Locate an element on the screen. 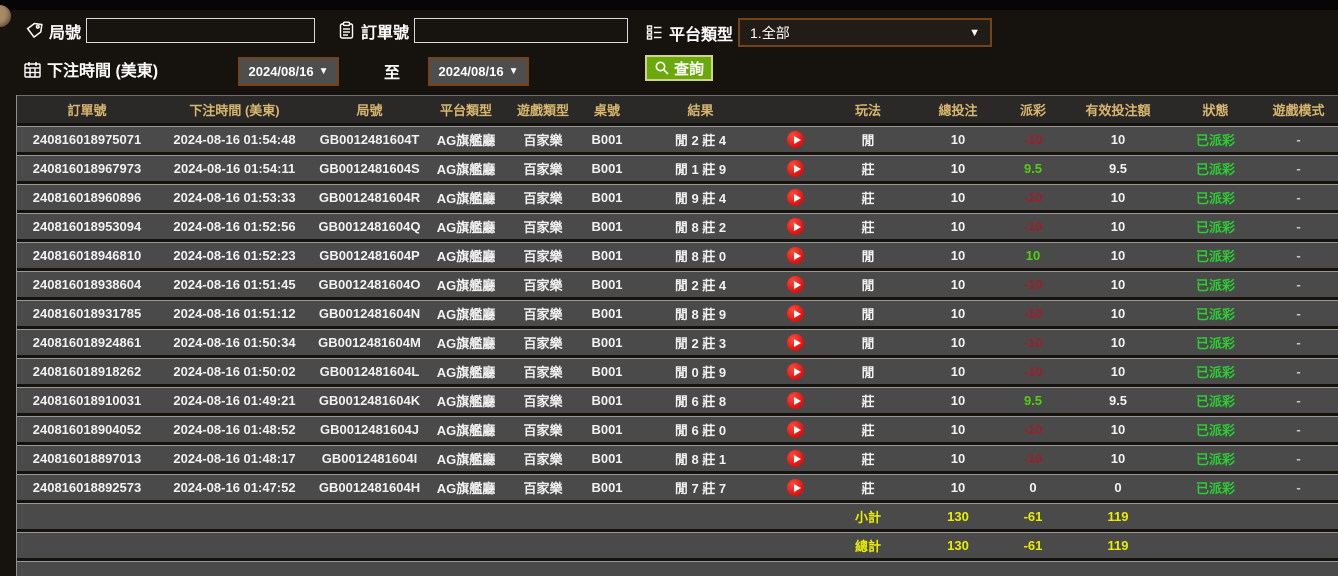  date-from-select: 2024/08/16 ▼ is located at coordinates (288, 71).